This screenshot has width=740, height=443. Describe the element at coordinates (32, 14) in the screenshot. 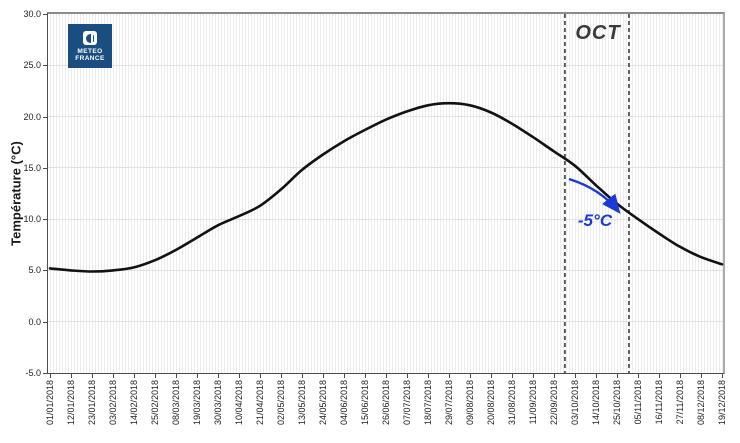

I see `y-tick-label: 30.0` at that location.